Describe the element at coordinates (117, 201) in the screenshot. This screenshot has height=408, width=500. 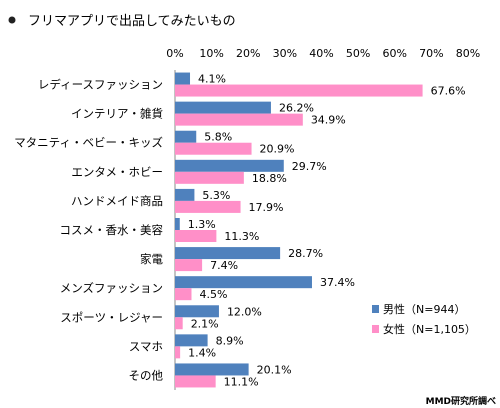
I see `category-label: ハンドメイド商品` at that location.